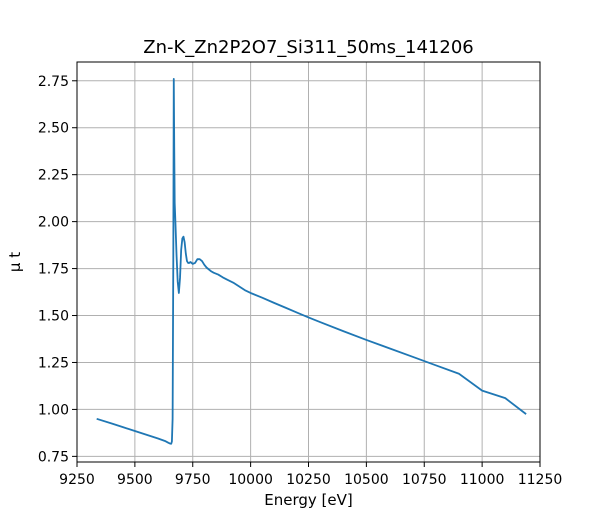  Describe the element at coordinates (482, 480) in the screenshot. I see `x-tick-label: 11000` at that location.